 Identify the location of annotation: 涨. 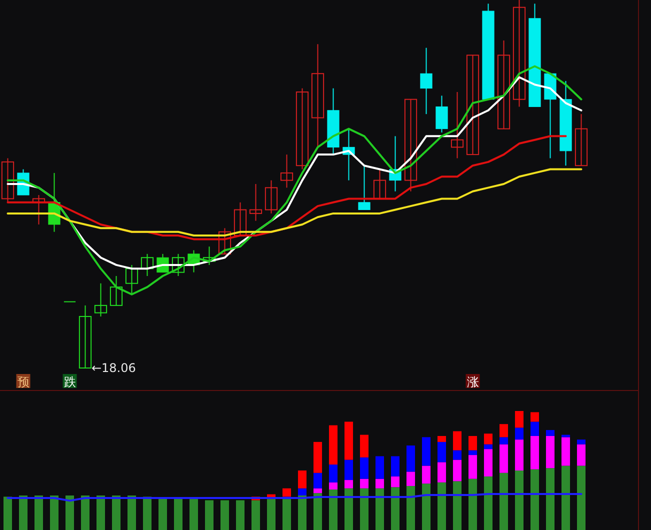
(473, 381).